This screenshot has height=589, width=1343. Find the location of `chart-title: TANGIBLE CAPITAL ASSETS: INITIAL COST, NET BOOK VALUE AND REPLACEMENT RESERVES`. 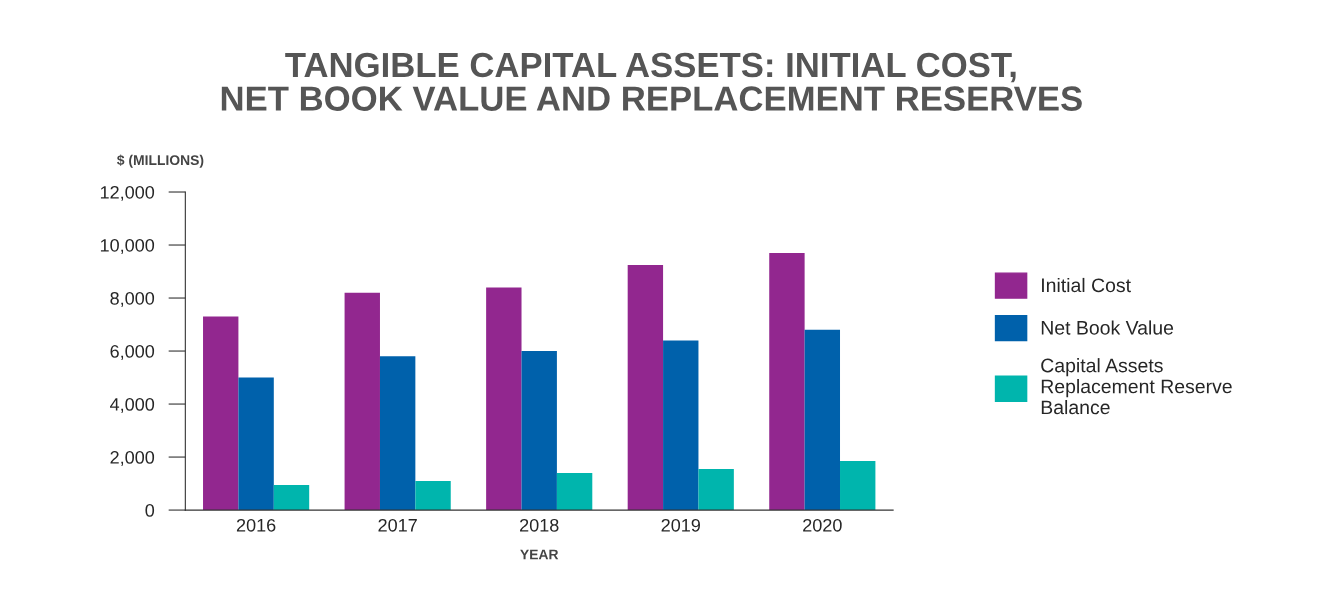

chart-title: TANGIBLE CAPITAL ASSETS: INITIAL COST, NET BOOK VALUE AND REPLACEMENT RESERVES is located at coordinates (651, 81).